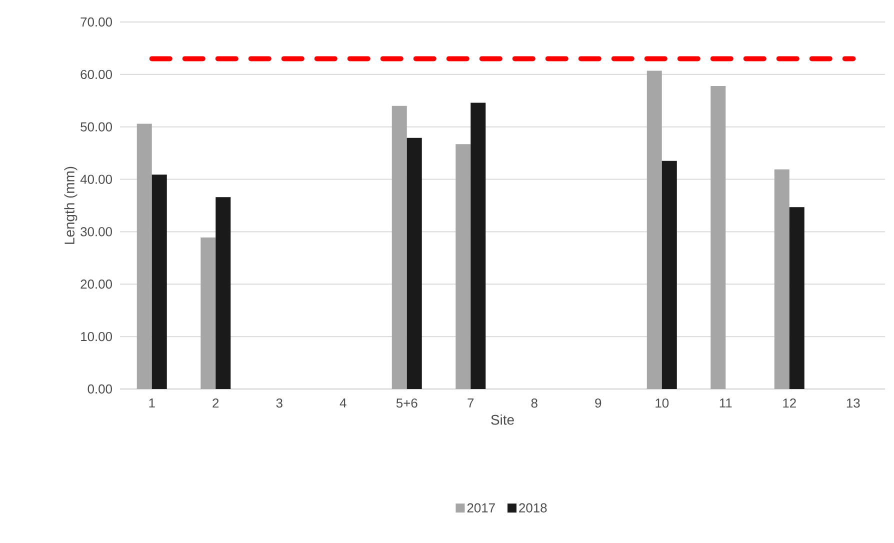 The height and width of the screenshot is (543, 894). Describe the element at coordinates (71, 205) in the screenshot. I see `y-axis-title: Length (mm)` at that location.